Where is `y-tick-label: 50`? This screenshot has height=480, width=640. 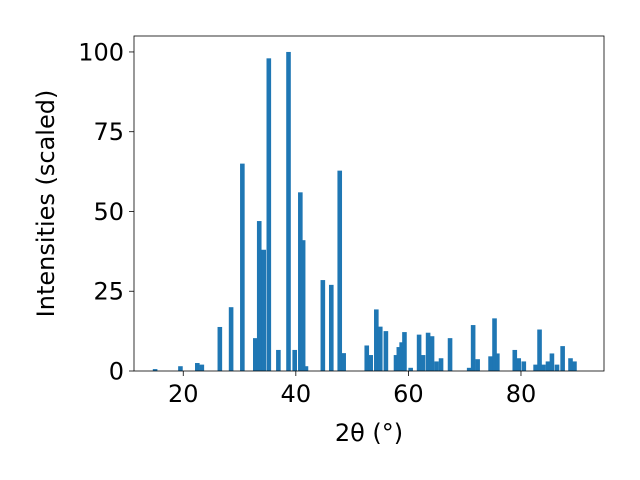
y-tick-label: 50 is located at coordinates (108, 212).